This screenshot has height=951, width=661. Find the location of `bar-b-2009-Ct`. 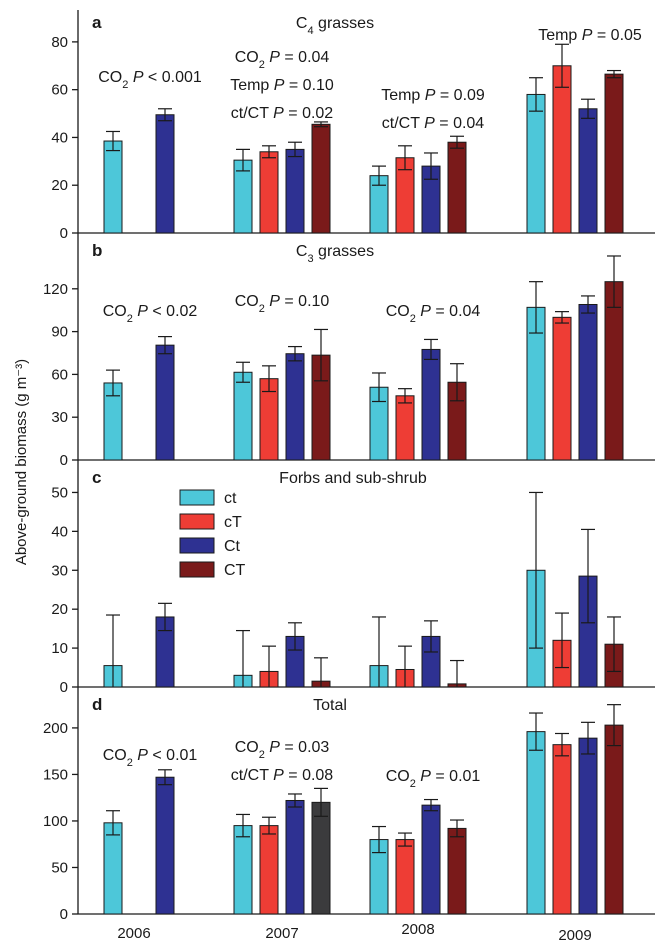

bar-b-2009-Ct is located at coordinates (588, 382).